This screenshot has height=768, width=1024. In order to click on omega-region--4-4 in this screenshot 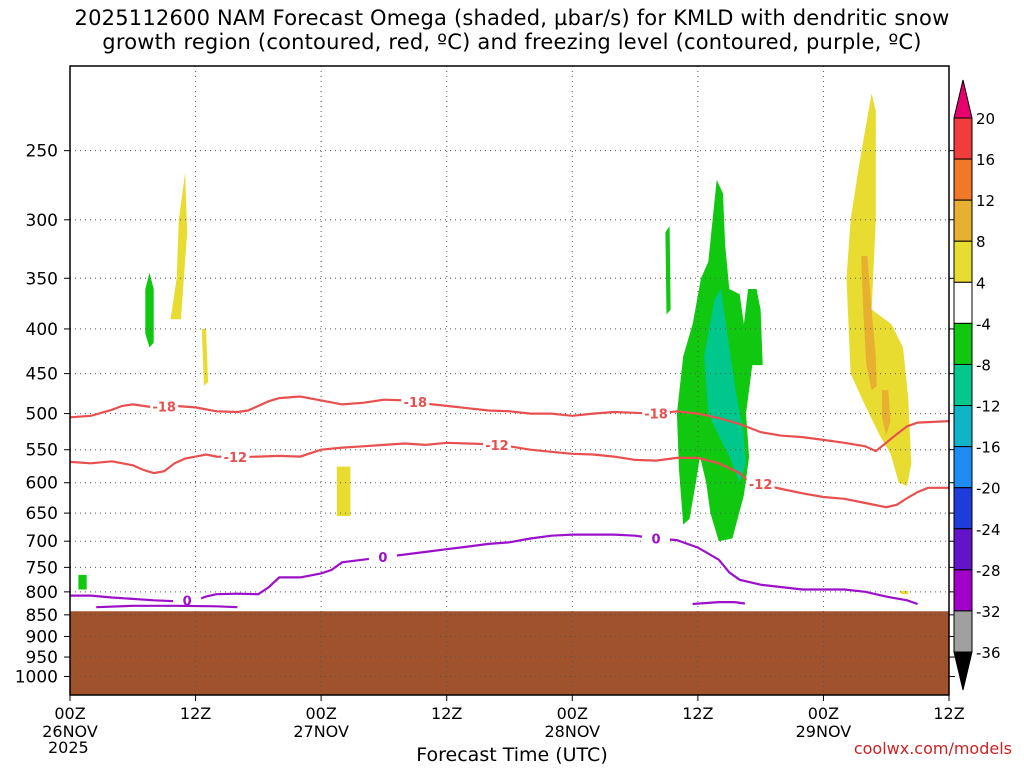, I will do `click(82, 582)`.